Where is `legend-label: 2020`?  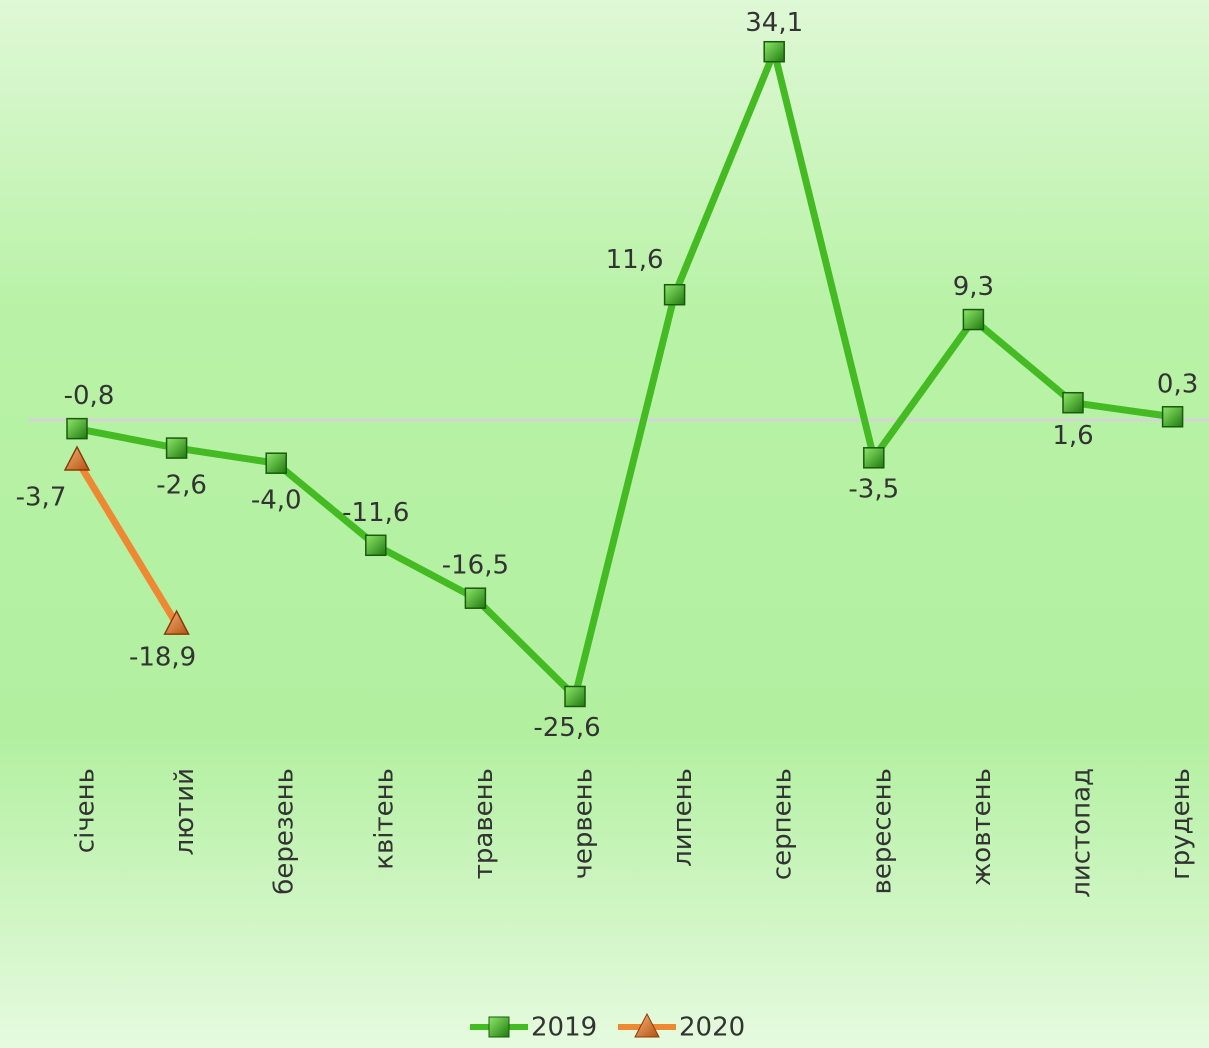 legend-label: 2020 is located at coordinates (712, 1028).